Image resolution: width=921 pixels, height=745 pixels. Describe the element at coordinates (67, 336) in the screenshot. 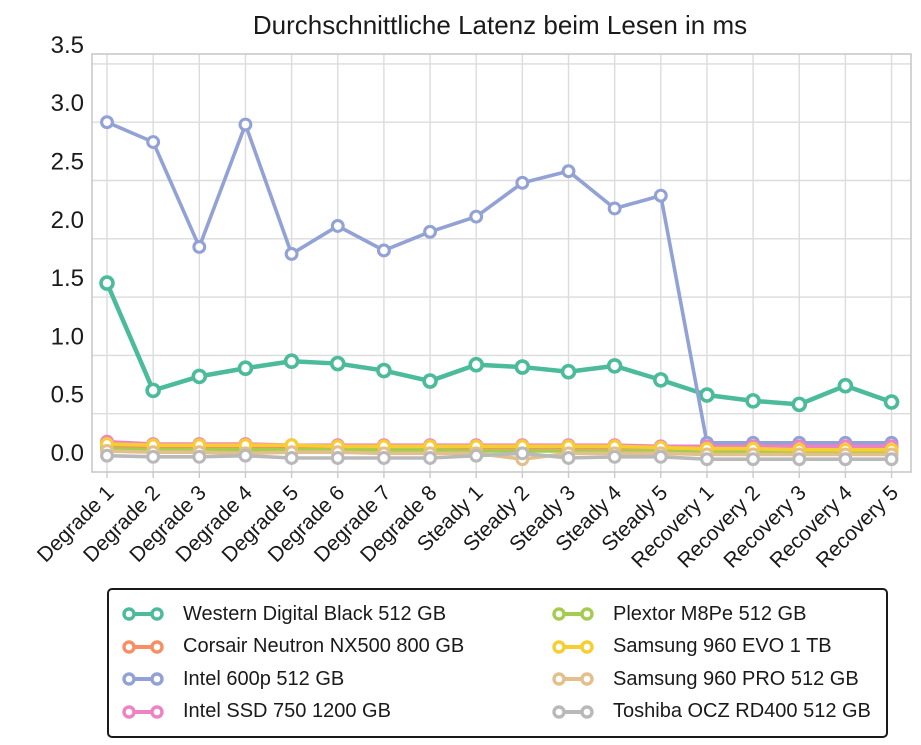

I see `y-tick-label: 1.0` at that location.